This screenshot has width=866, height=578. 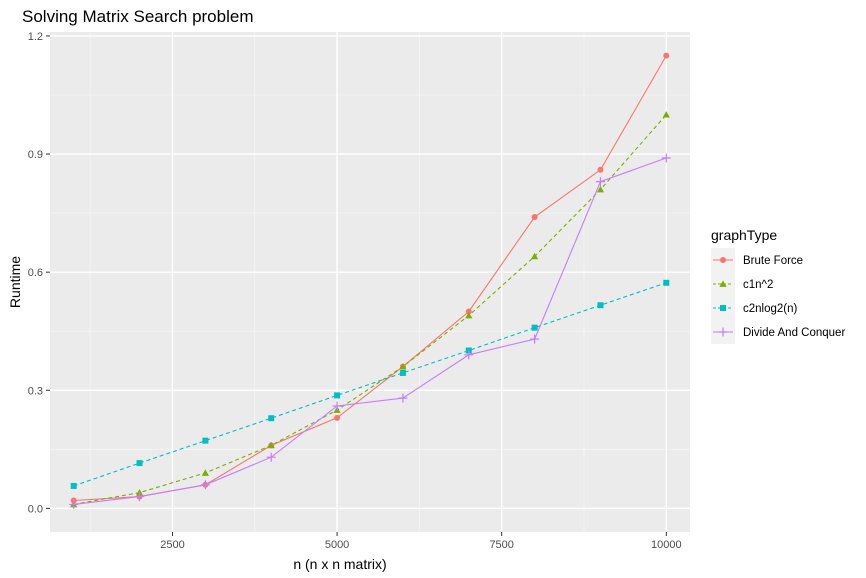 What do you see at coordinates (339, 564) in the screenshot?
I see `x-axis-title: n (n x n matrix)` at bounding box center [339, 564].